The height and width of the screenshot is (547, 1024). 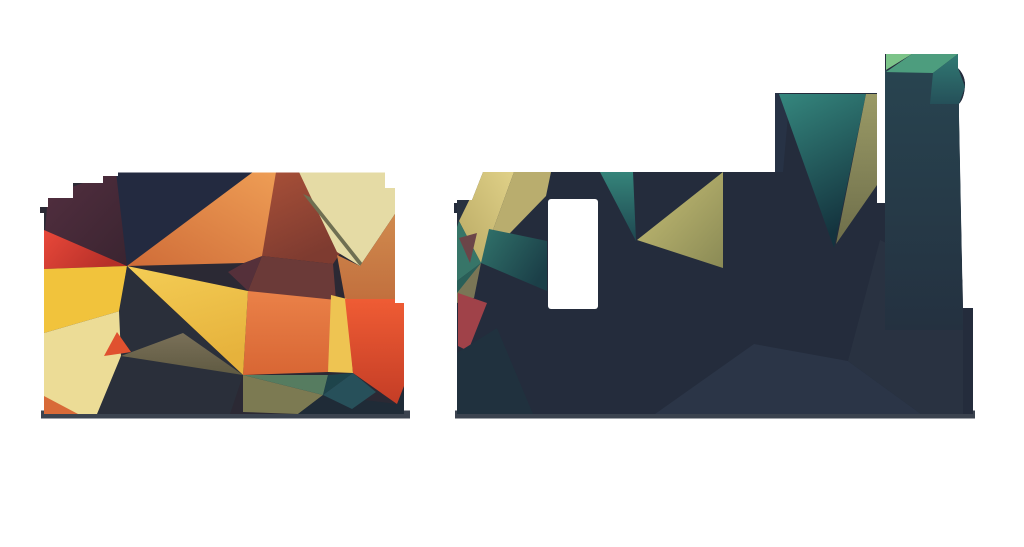 What do you see at coordinates (715, 414) in the screenshot?
I see `right-artwork-base-strip` at bounding box center [715, 414].